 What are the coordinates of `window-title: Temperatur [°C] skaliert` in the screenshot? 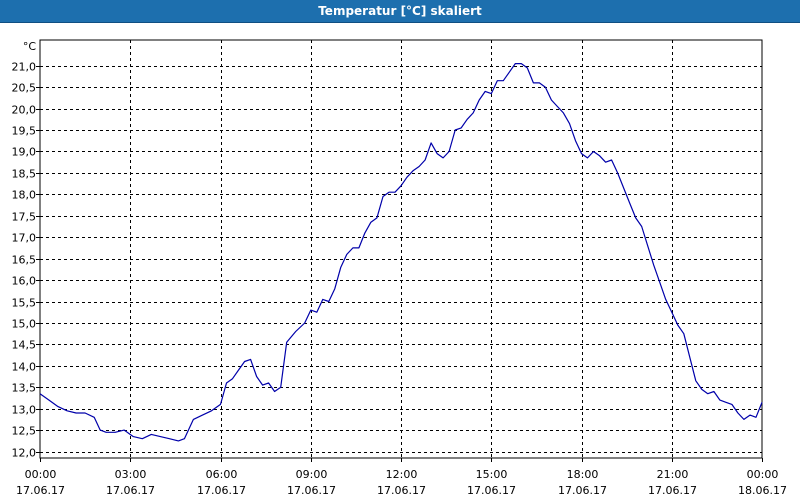 It's located at (400, 11).